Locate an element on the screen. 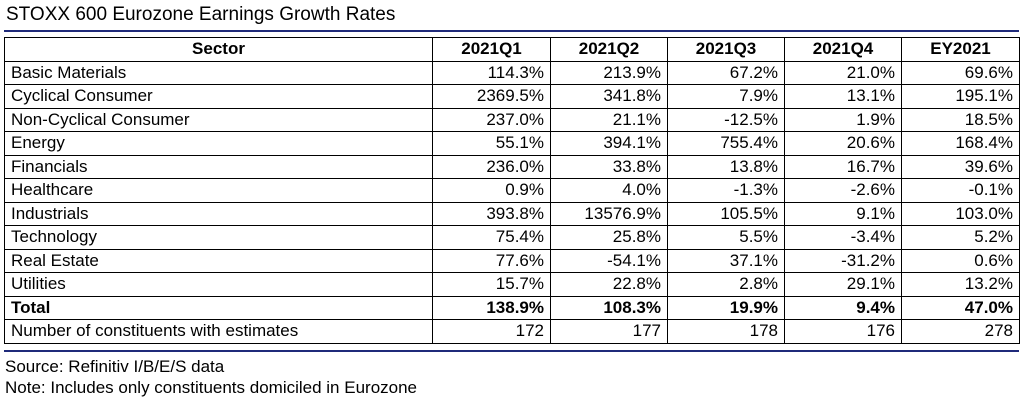 The height and width of the screenshot is (404, 1024). table-cell: 20.6% is located at coordinates (843, 143).